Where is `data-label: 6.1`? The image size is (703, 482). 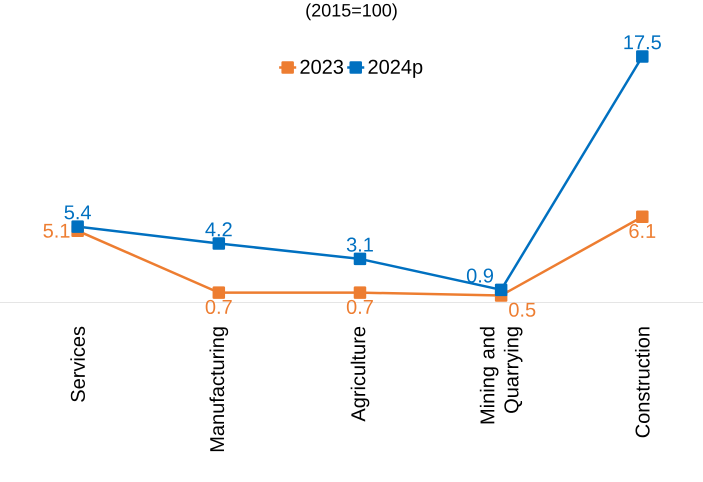 data-label: 6.1 is located at coordinates (642, 231).